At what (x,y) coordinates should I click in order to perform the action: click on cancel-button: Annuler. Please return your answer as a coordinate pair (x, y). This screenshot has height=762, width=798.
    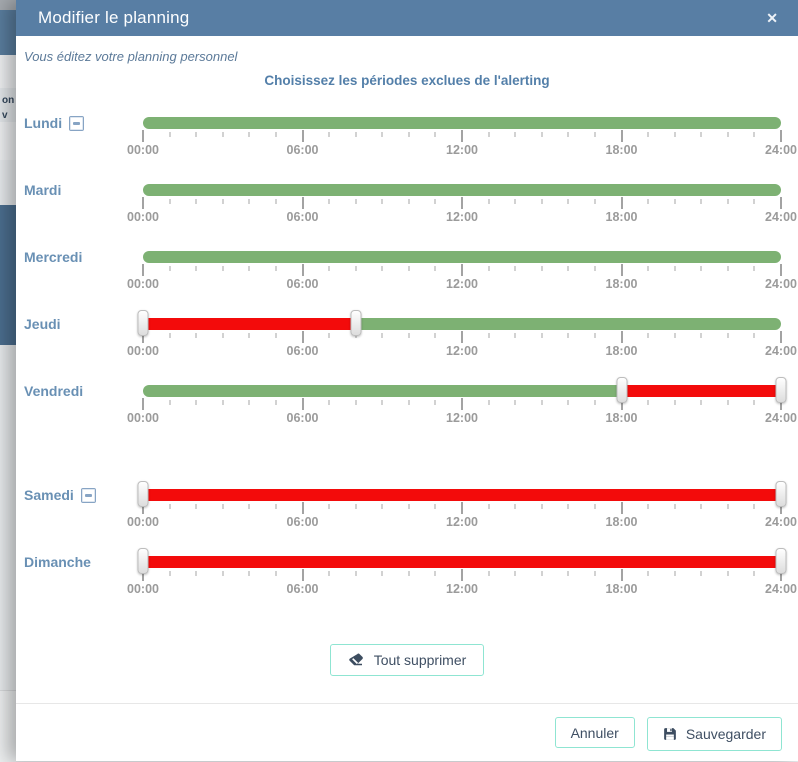
    Looking at the image, I should click on (594, 732).